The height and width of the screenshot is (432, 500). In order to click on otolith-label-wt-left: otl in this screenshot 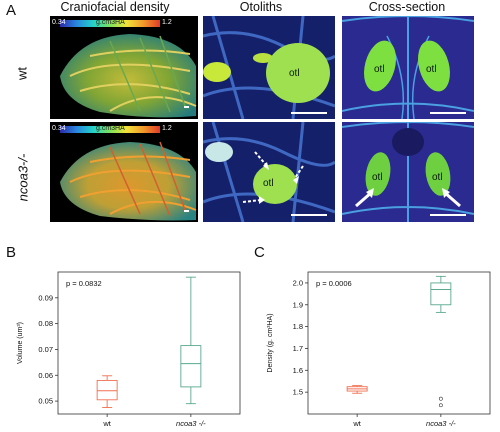, I will do `click(379, 69)`.